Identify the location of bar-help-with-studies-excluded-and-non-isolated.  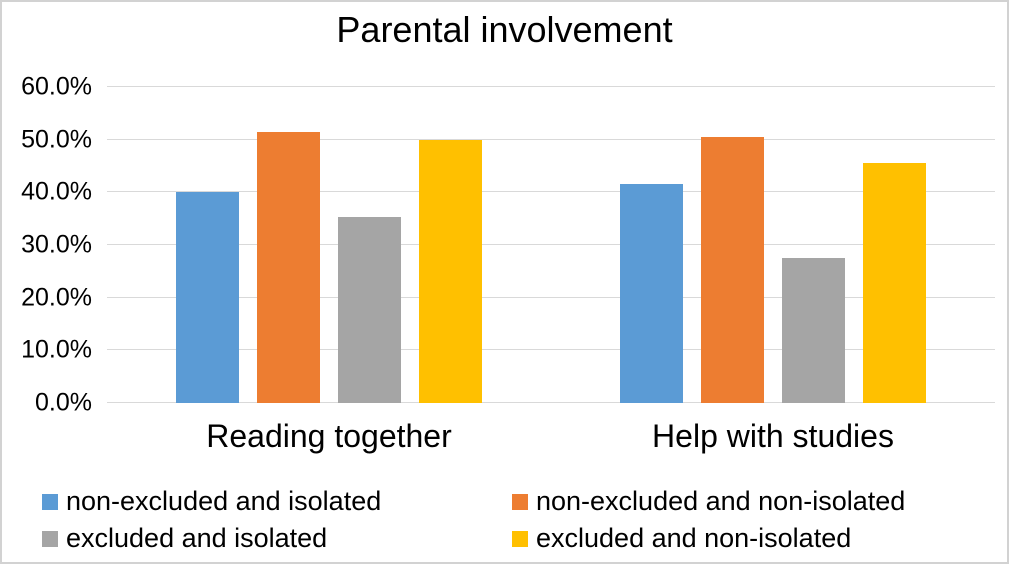
(894, 283).